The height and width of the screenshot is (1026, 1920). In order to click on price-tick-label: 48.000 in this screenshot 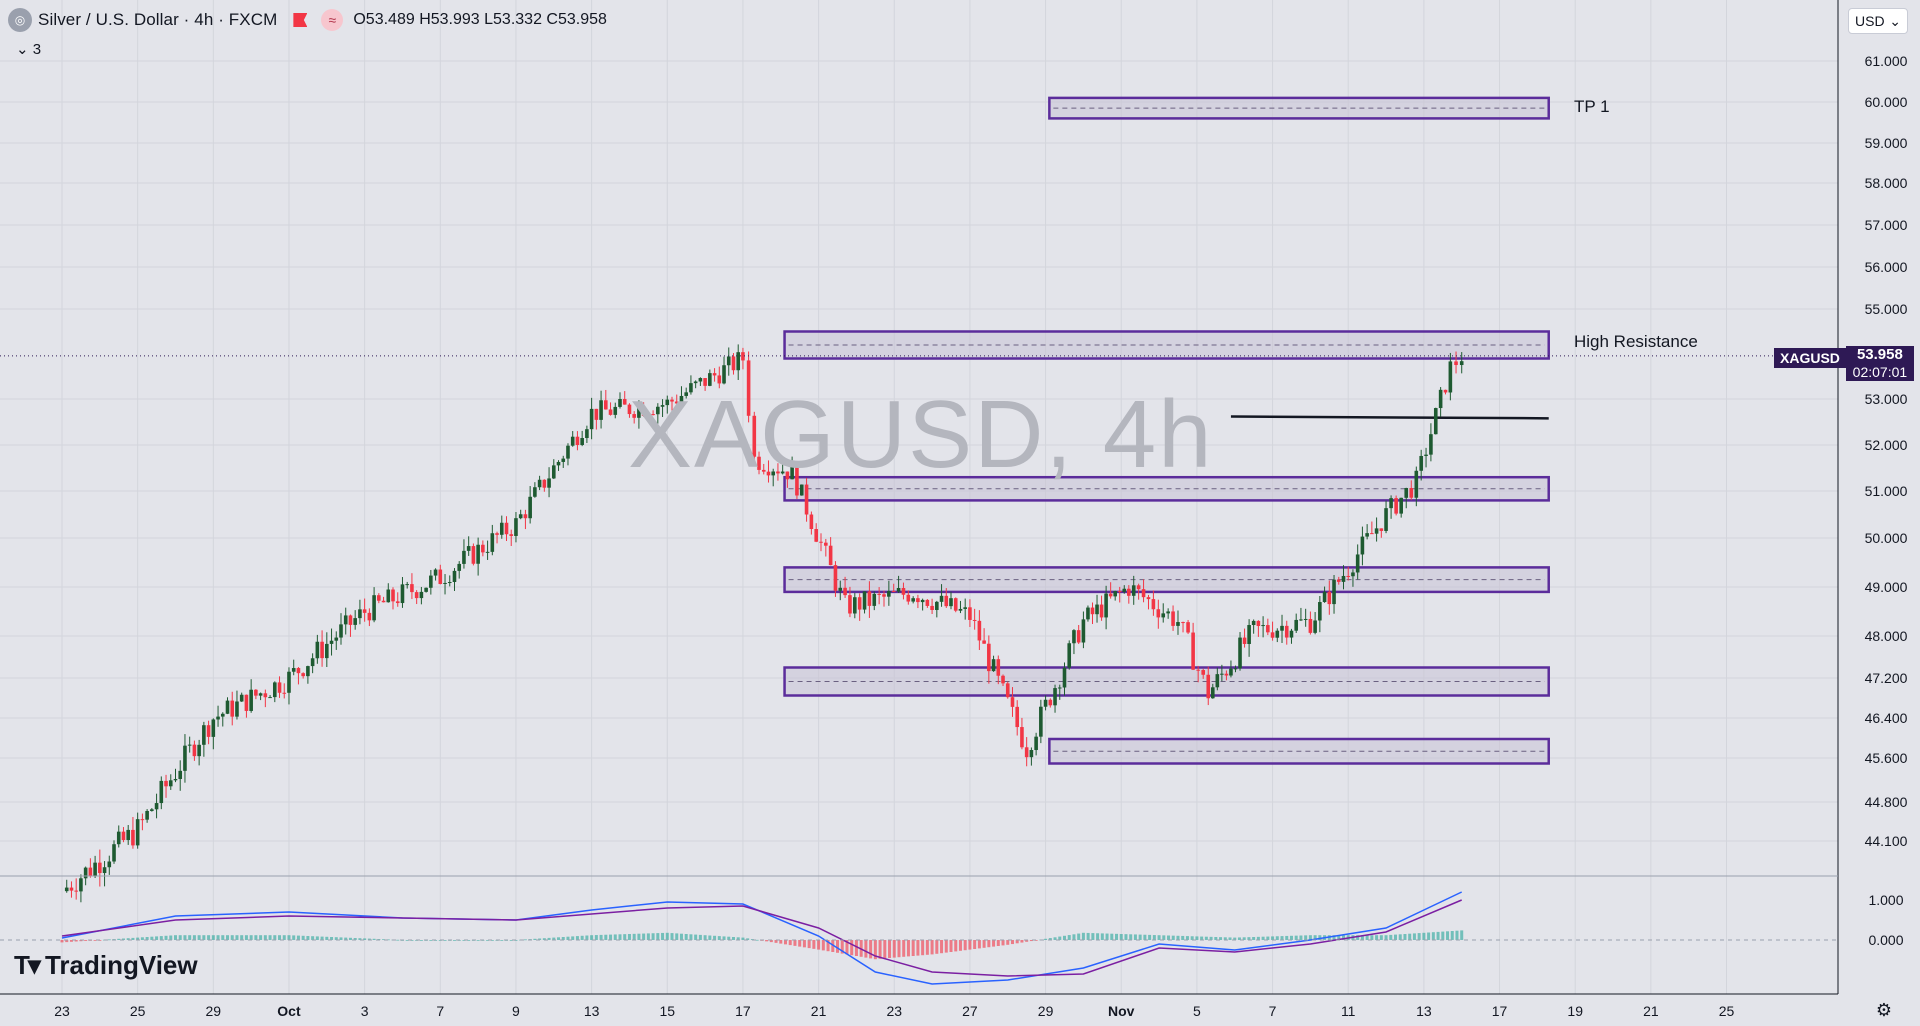, I will do `click(1886, 636)`.